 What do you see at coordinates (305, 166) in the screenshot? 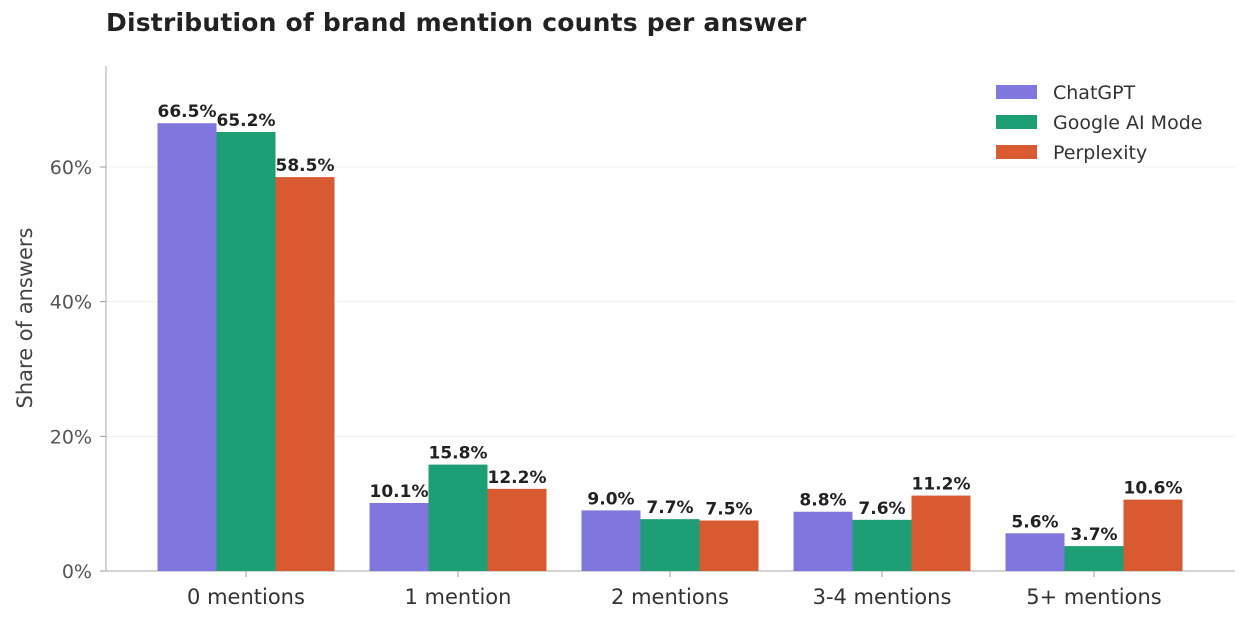
I see `bar-value-label: 58.5%` at bounding box center [305, 166].